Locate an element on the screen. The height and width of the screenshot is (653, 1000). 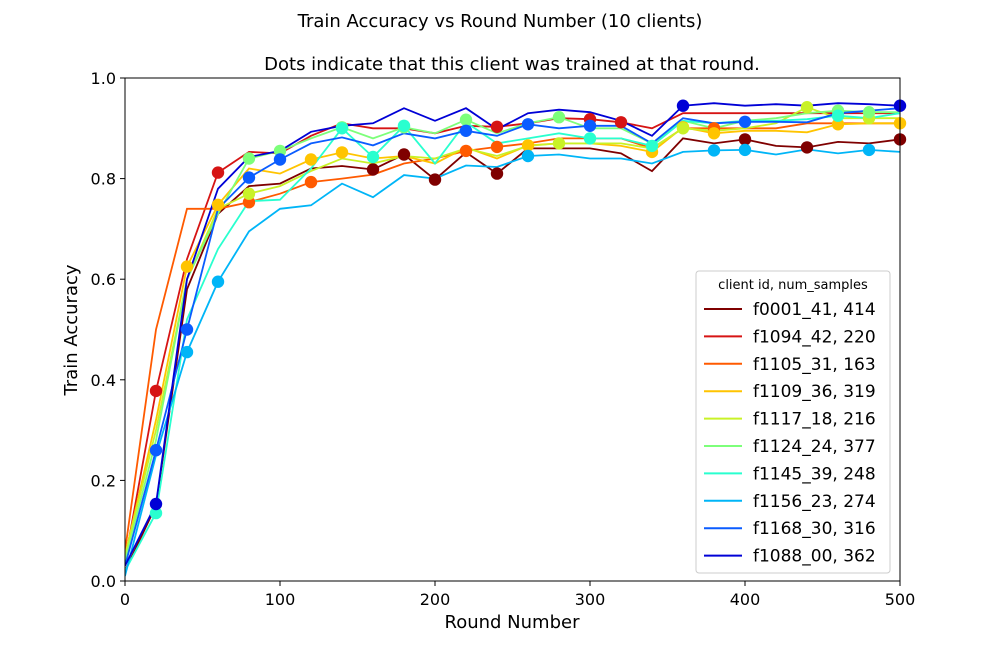
legend-entry-9: f1168_30, 316 is located at coordinates (814, 529).